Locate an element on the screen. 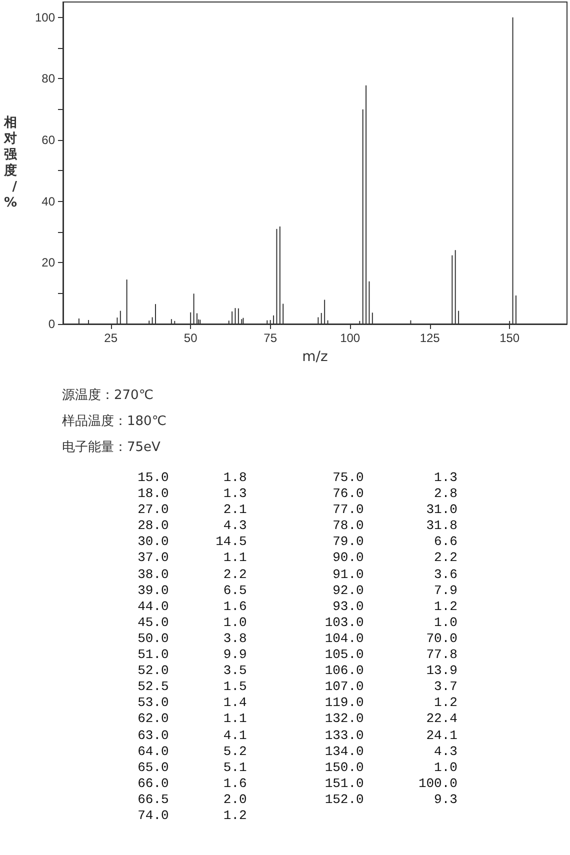 This screenshot has height=855, width=570. x-tick-label: 150 is located at coordinates (510, 338).